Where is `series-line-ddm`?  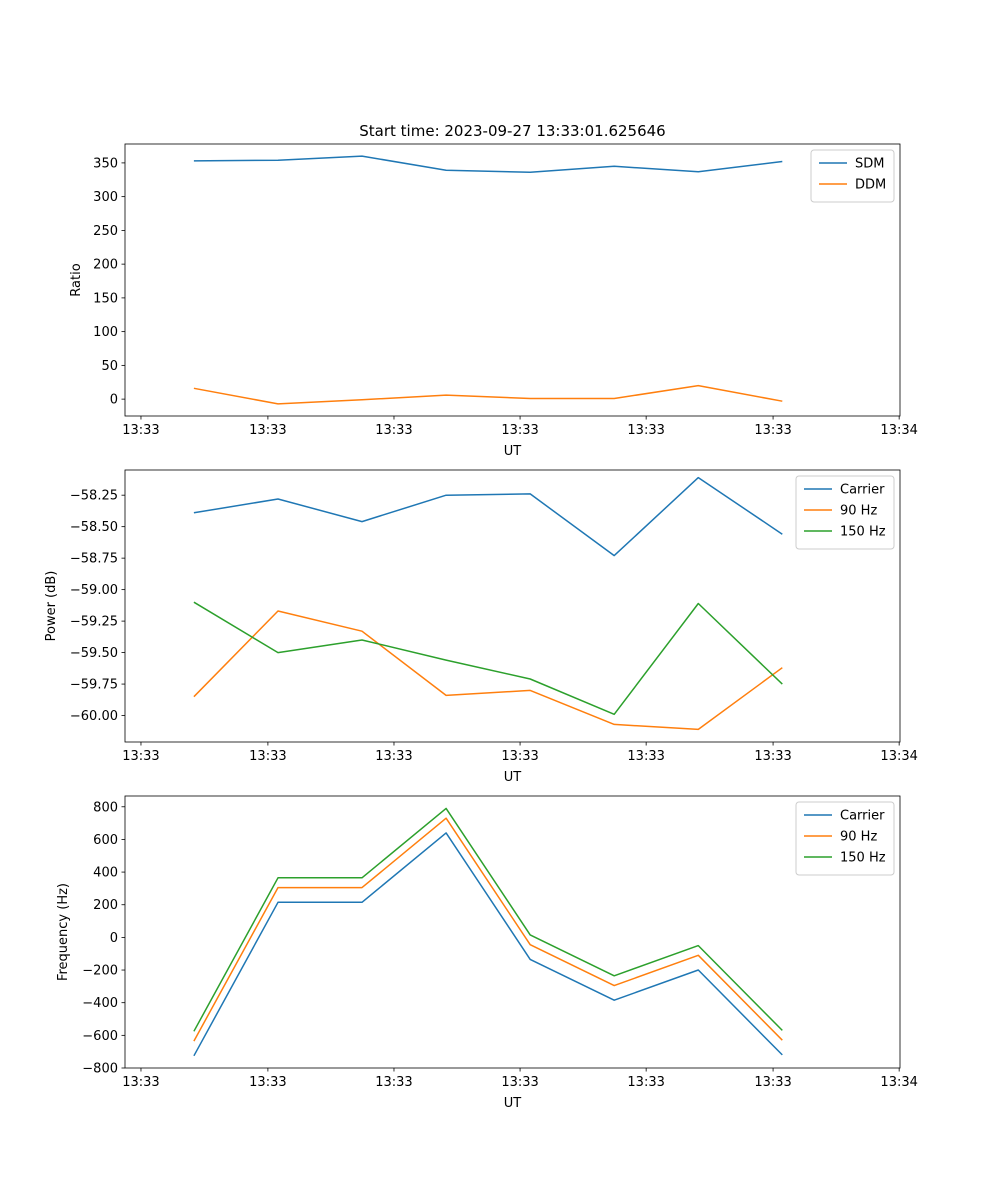
series-line-ddm is located at coordinates (488, 394).